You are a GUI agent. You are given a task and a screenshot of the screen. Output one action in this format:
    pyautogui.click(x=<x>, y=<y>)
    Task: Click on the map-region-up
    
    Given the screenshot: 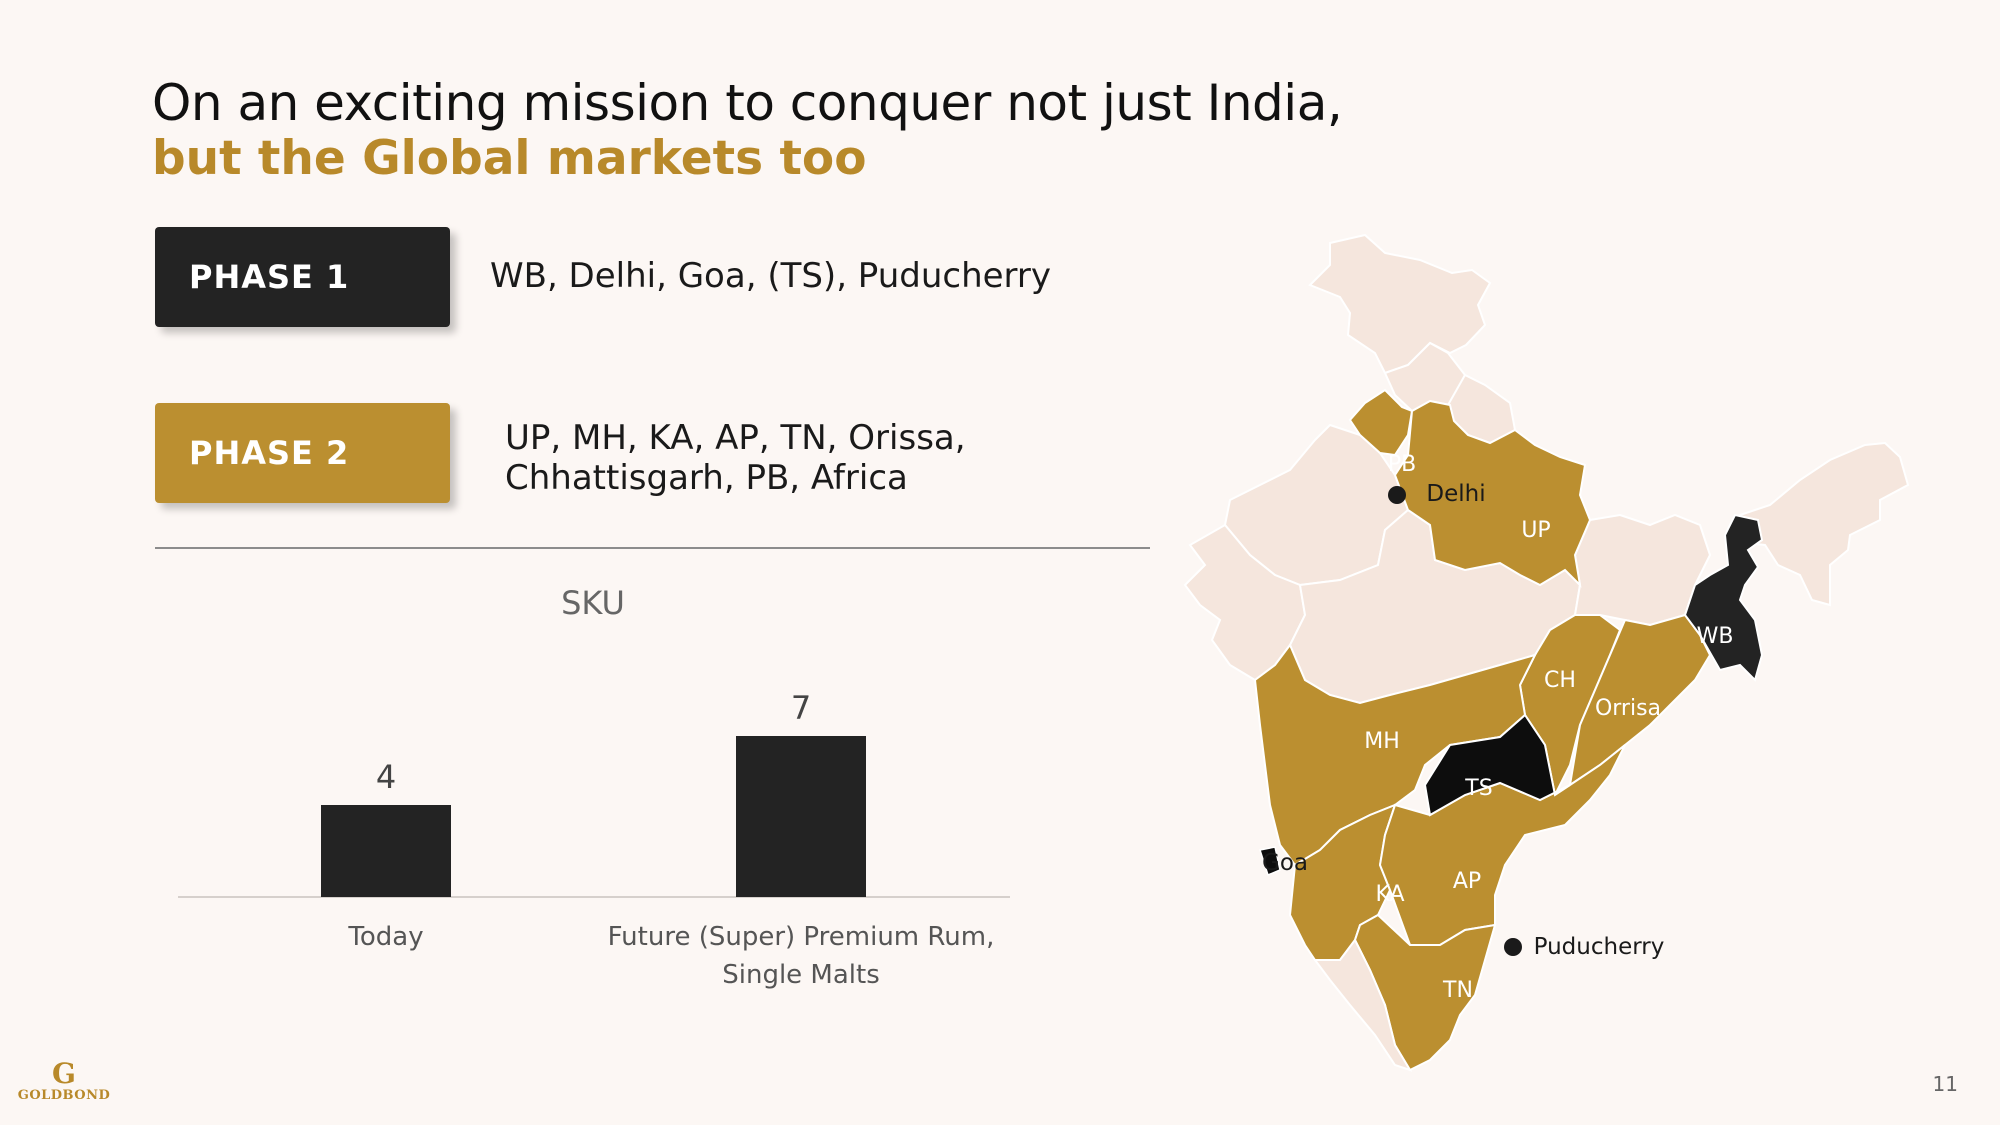 What is the action you would take?
    pyautogui.click(x=1492, y=493)
    